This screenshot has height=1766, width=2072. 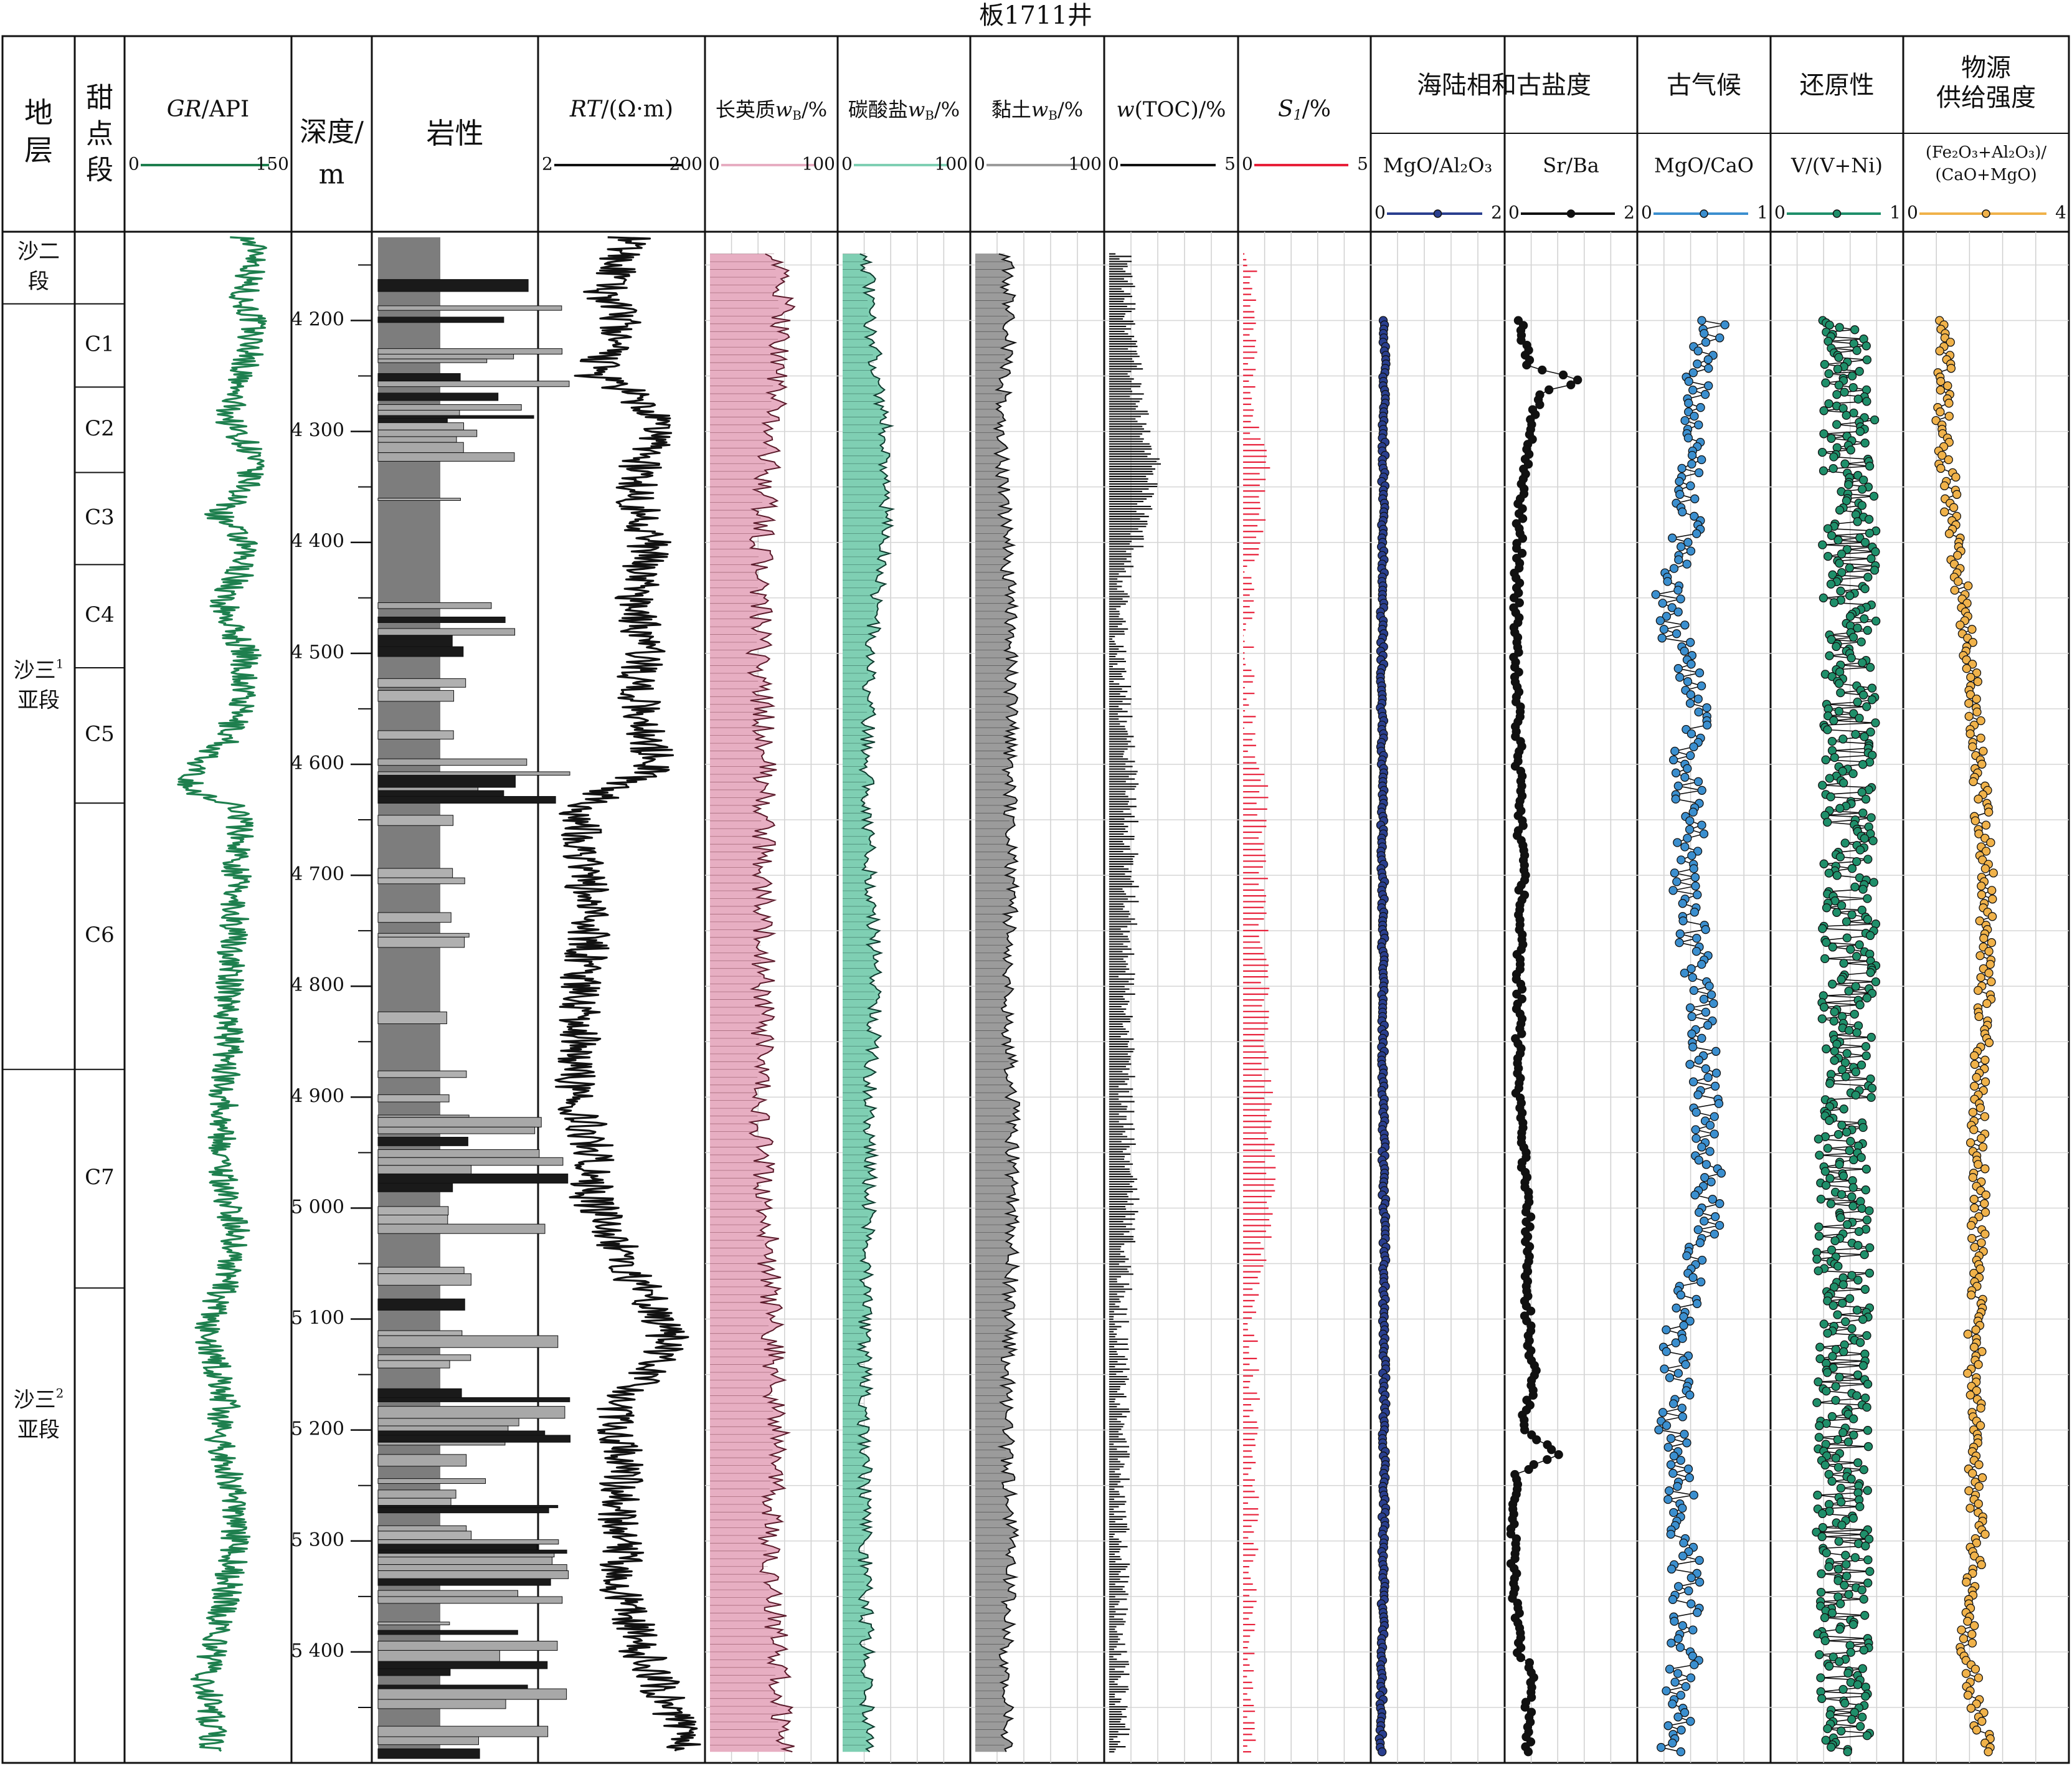 I want to click on strata-label: 亚段, so click(x=38, y=700).